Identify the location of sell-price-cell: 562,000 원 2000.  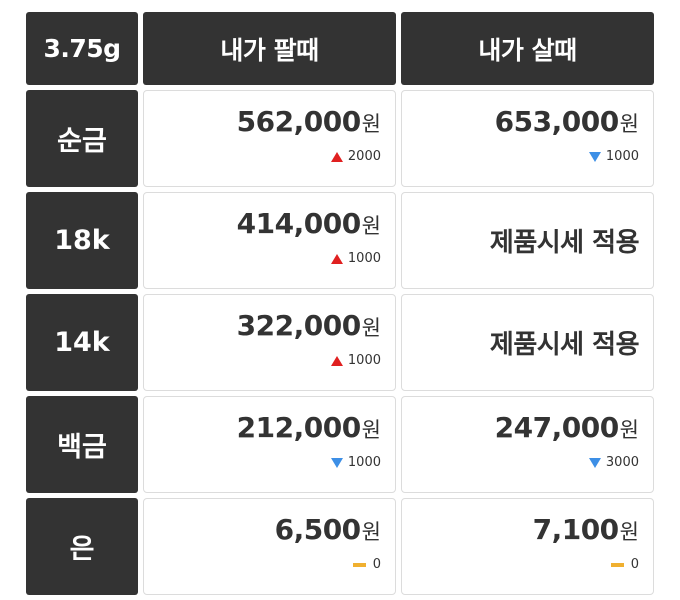
(269, 138).